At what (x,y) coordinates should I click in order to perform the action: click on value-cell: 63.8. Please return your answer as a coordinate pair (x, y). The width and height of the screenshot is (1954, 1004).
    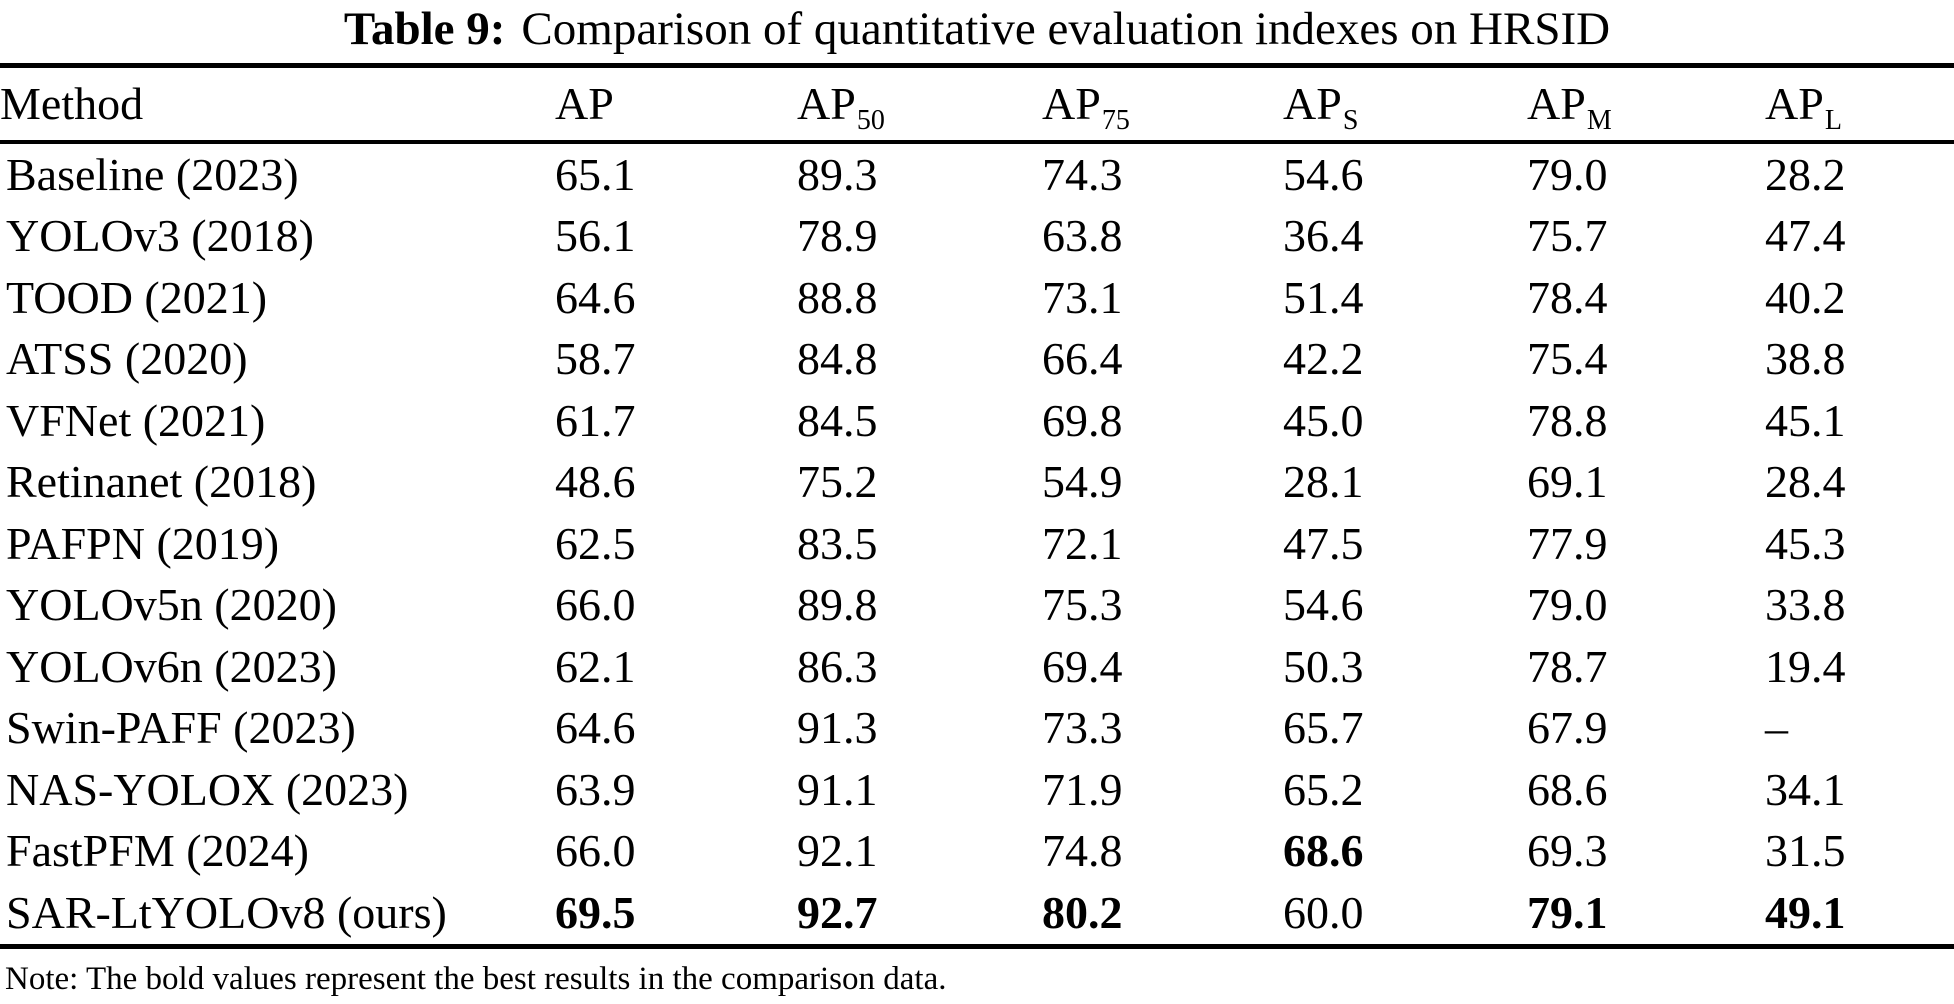
    Looking at the image, I should click on (1082, 236).